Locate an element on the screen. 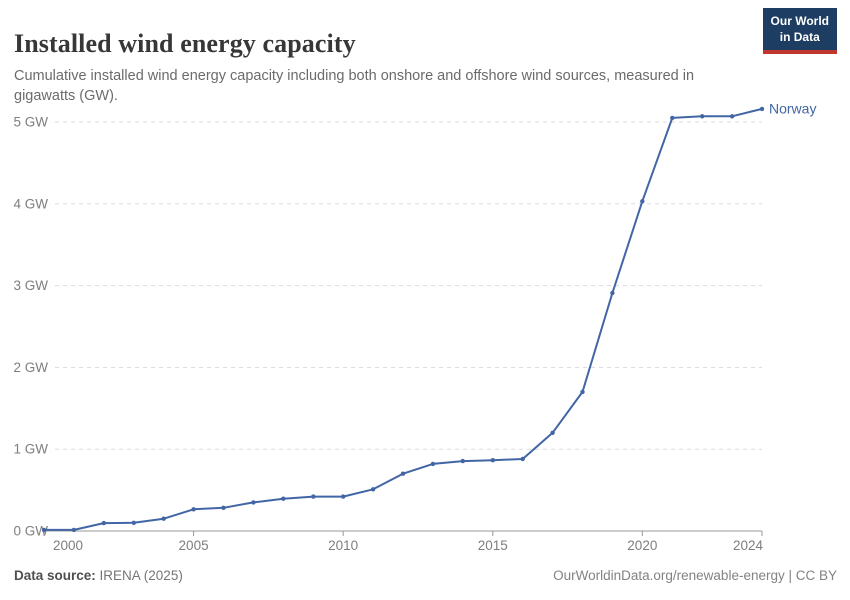 This screenshot has height=600, width=850. y-tick-label: 2 GW is located at coordinates (30, 367).